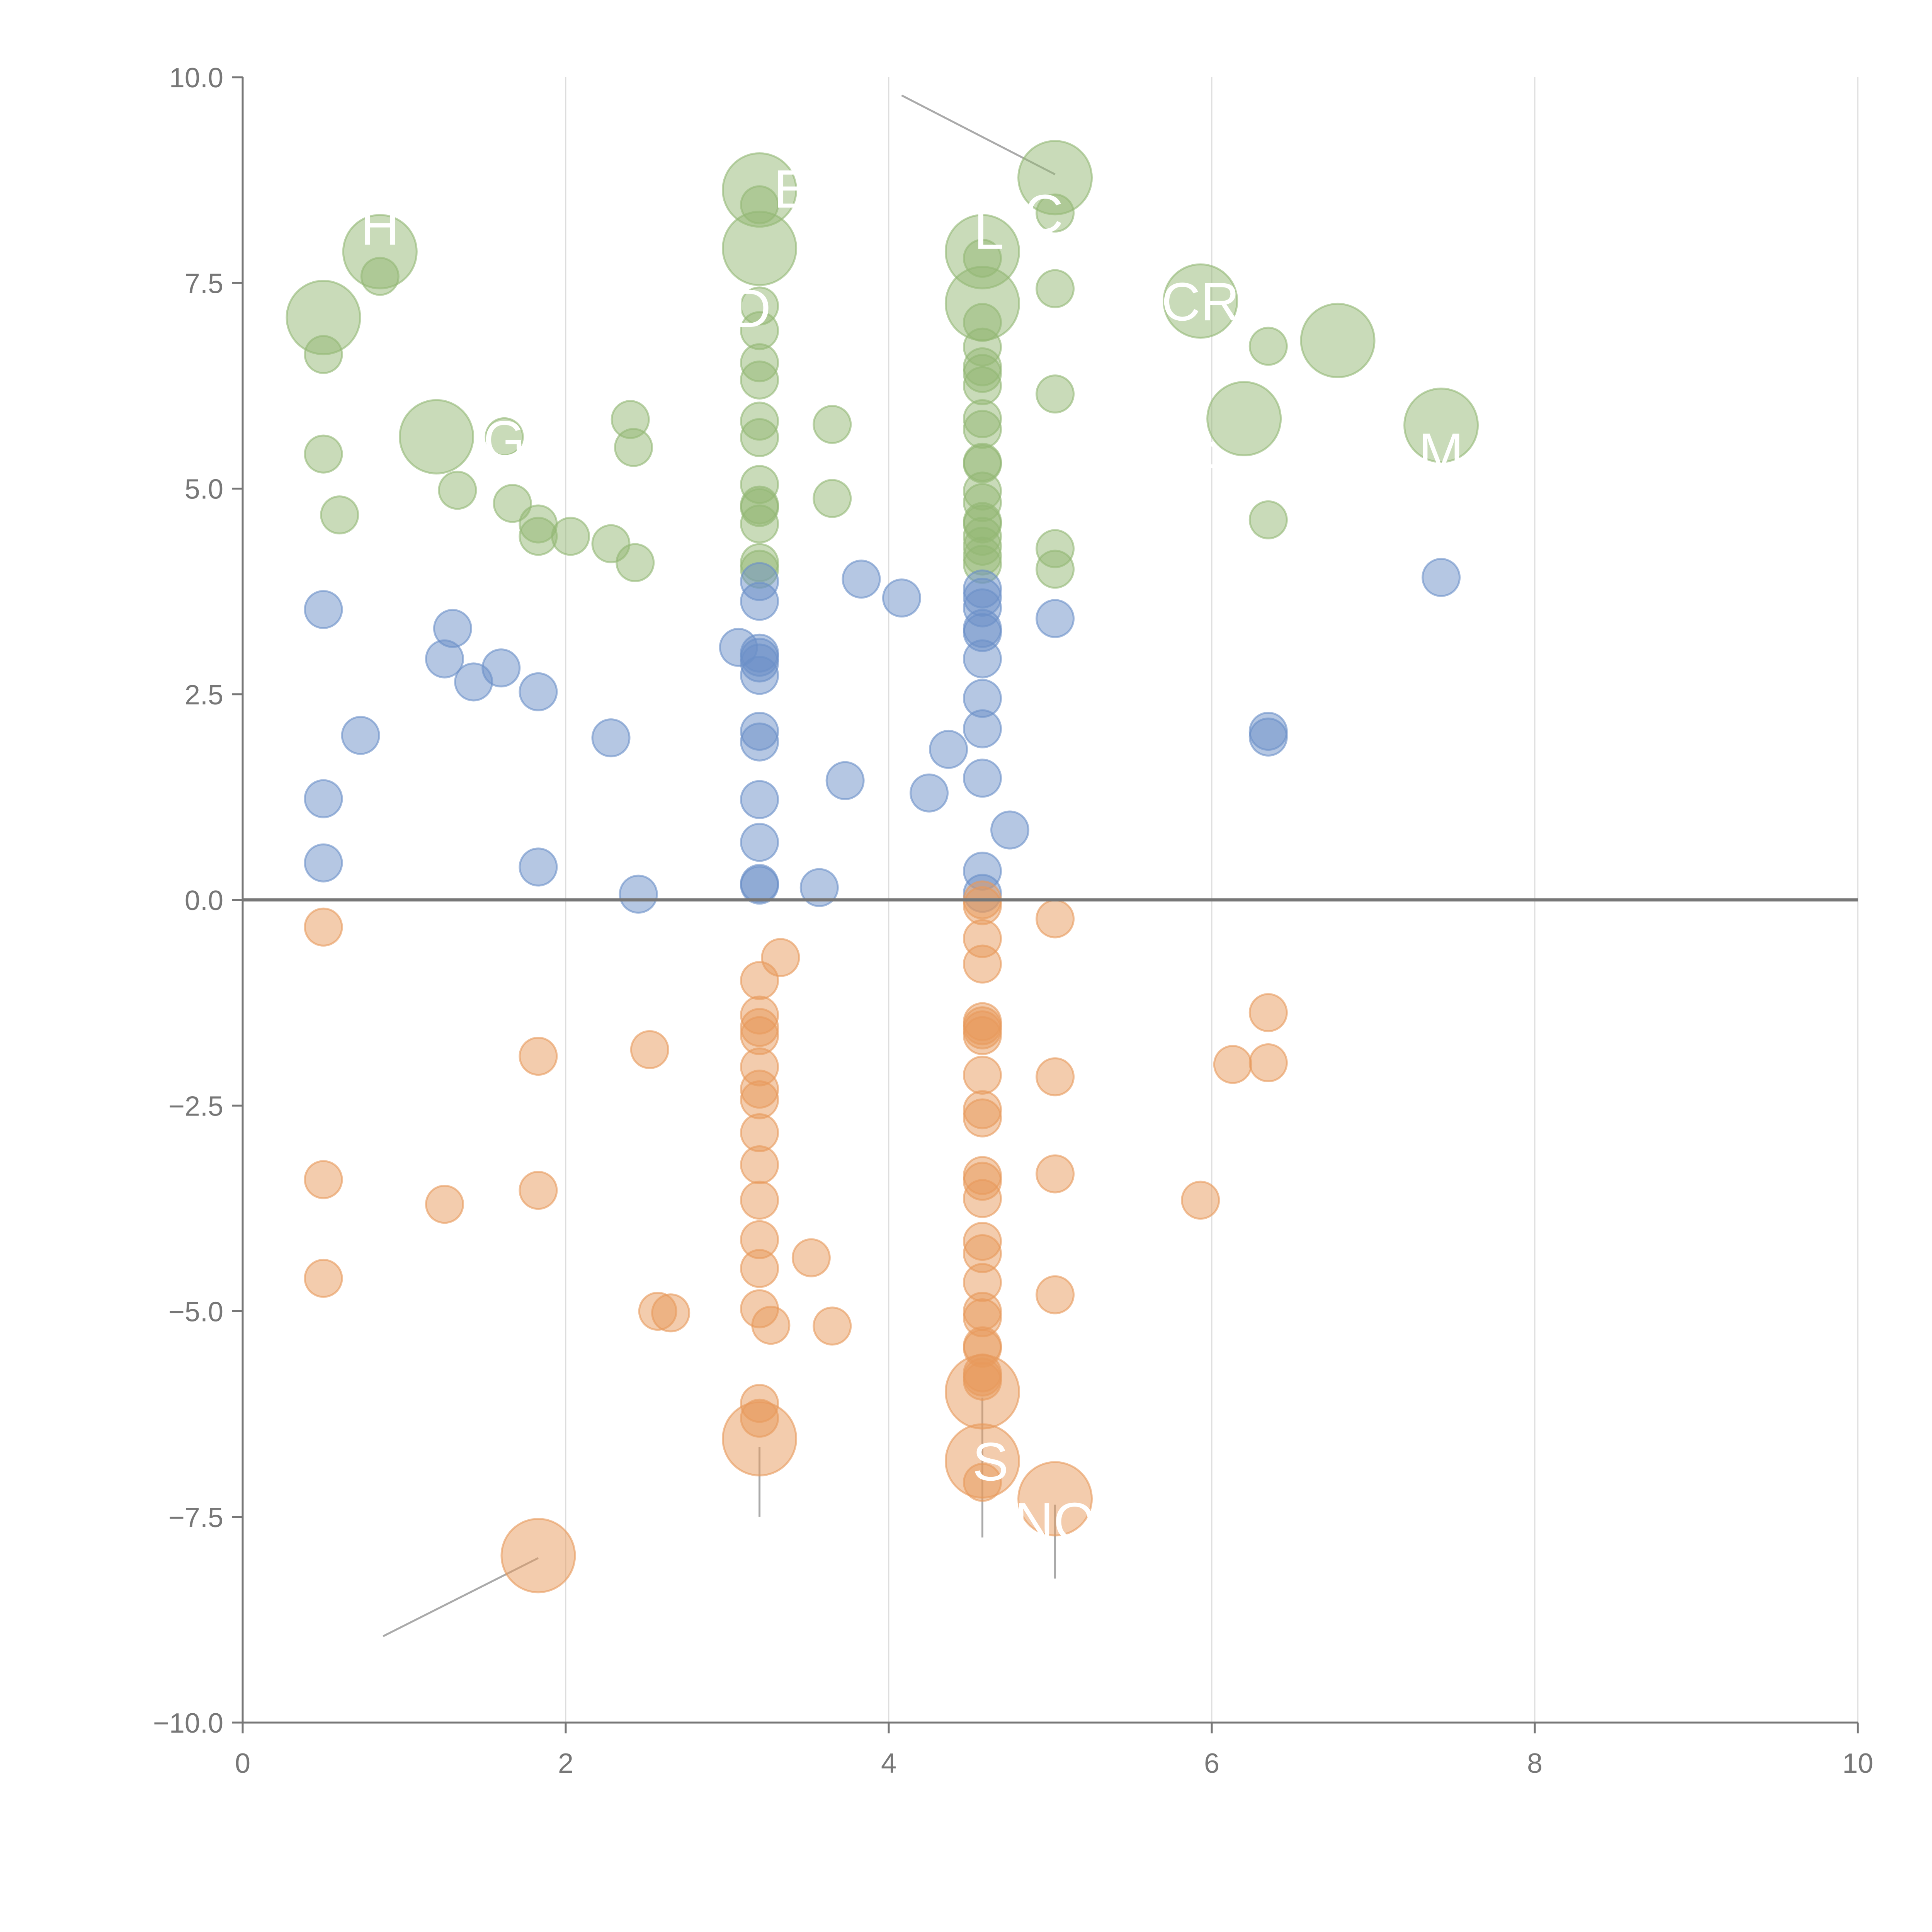 Image resolution: width=1932 pixels, height=1932 pixels. I want to click on x-tick-label: 2, so click(565, 1764).